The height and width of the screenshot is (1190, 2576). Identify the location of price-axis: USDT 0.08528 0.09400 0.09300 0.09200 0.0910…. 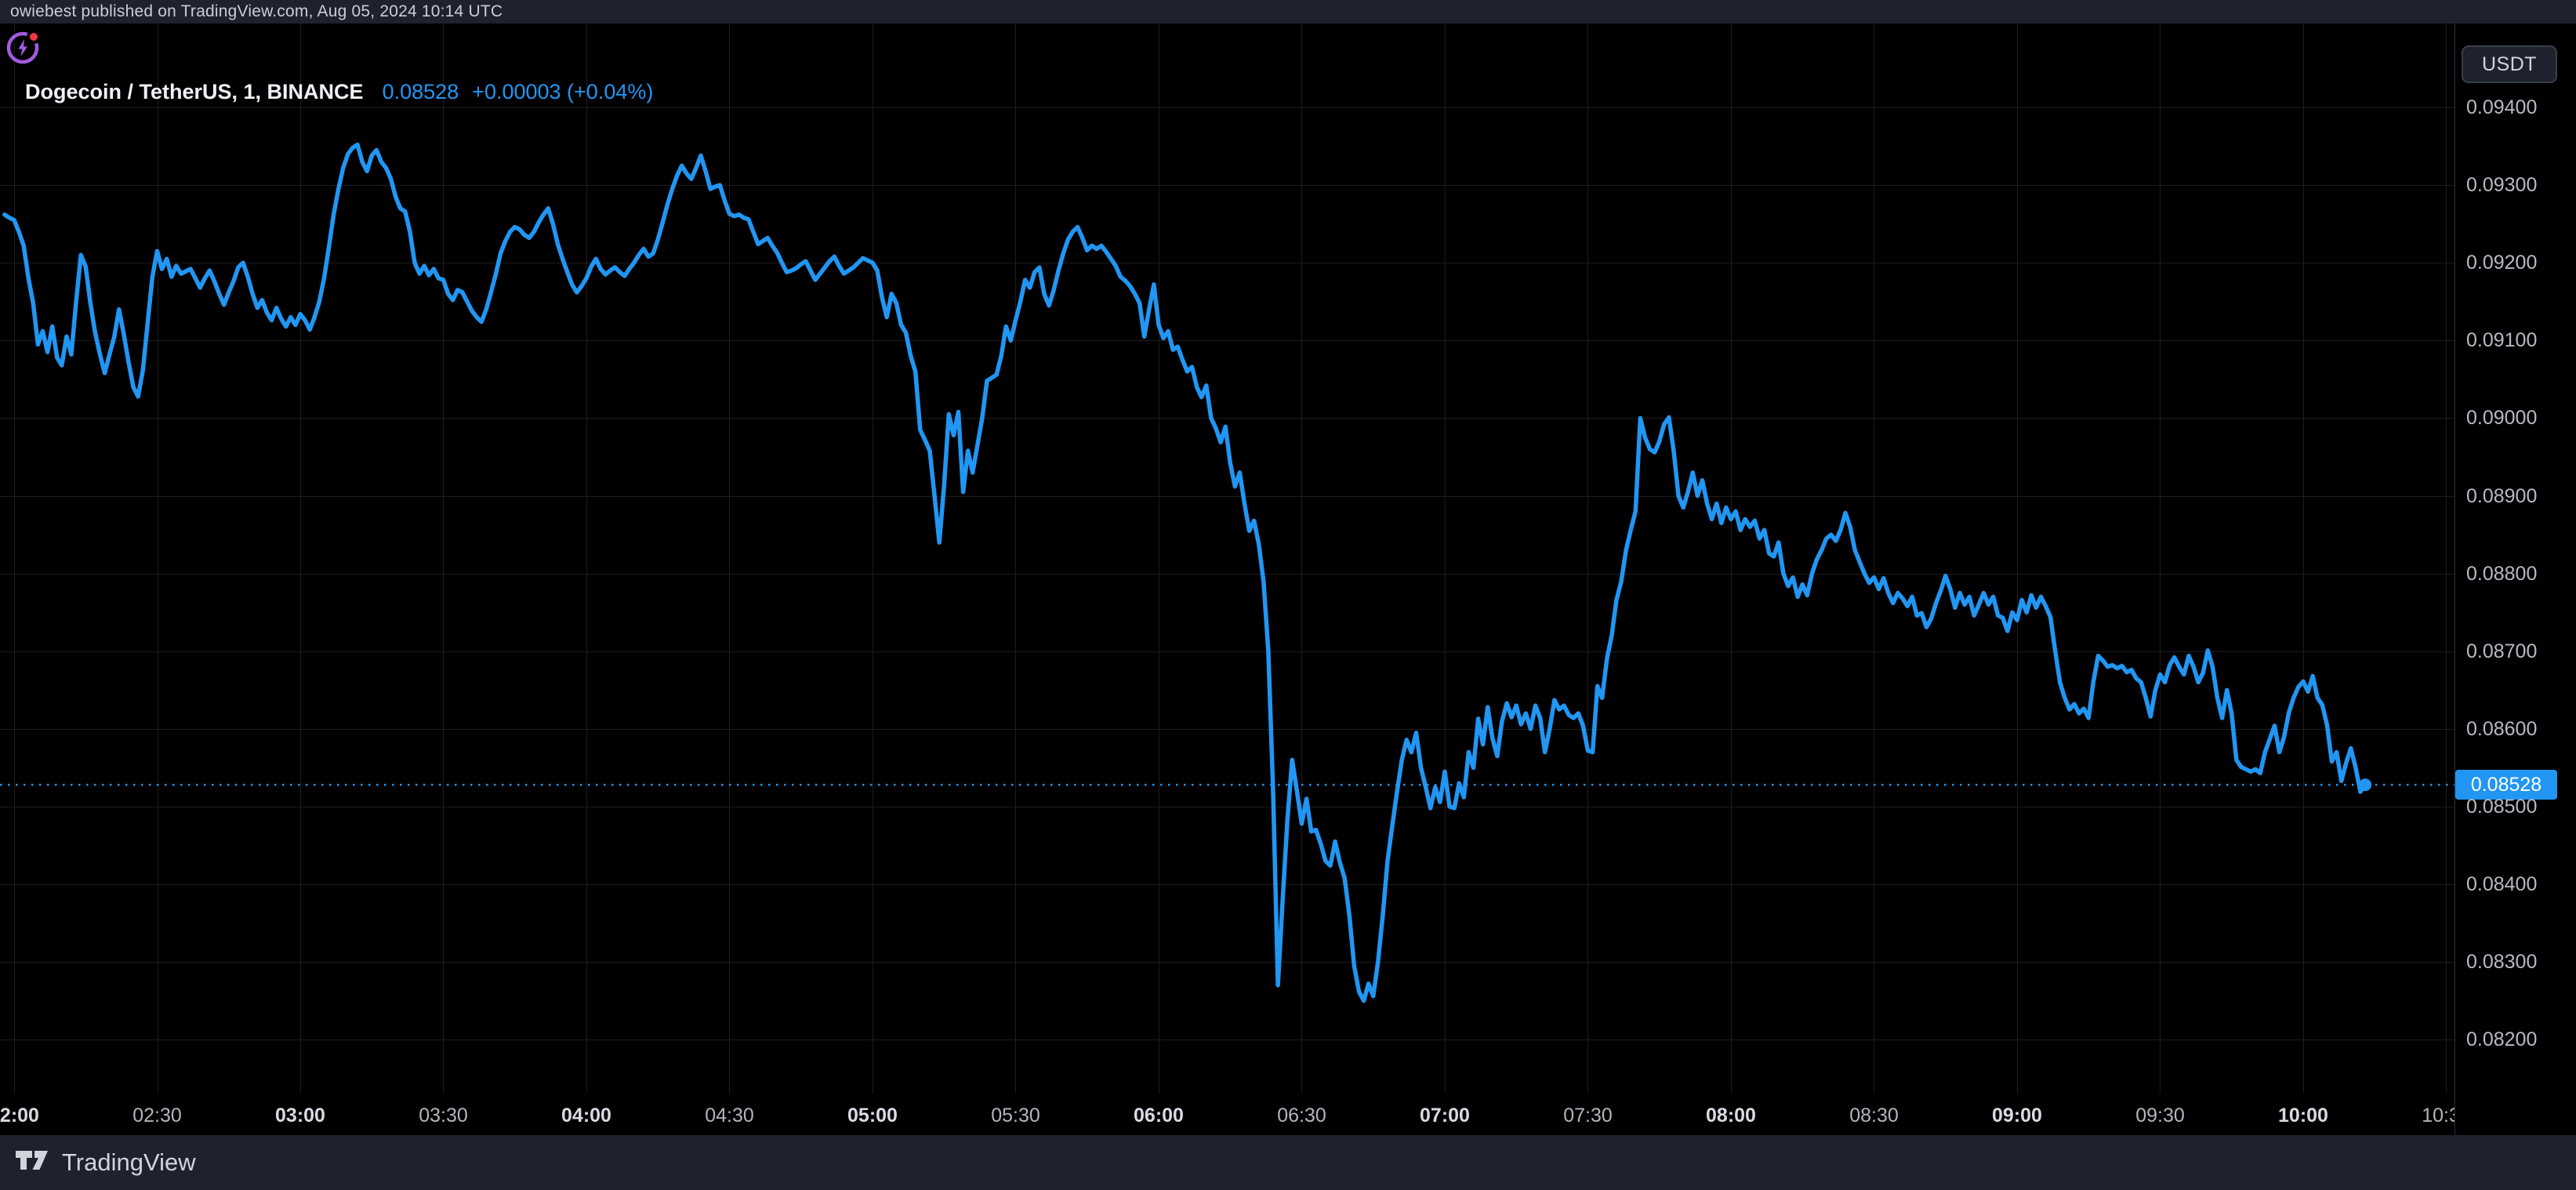
(2515, 579).